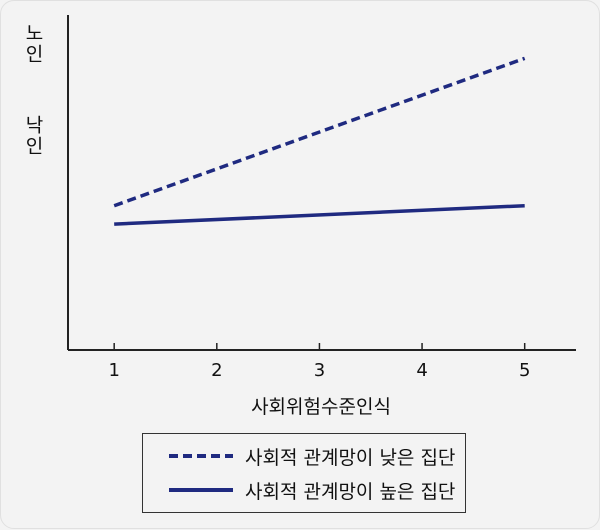 This screenshot has width=600, height=530. I want to click on x-tick-label-5: 5, so click(524, 370).